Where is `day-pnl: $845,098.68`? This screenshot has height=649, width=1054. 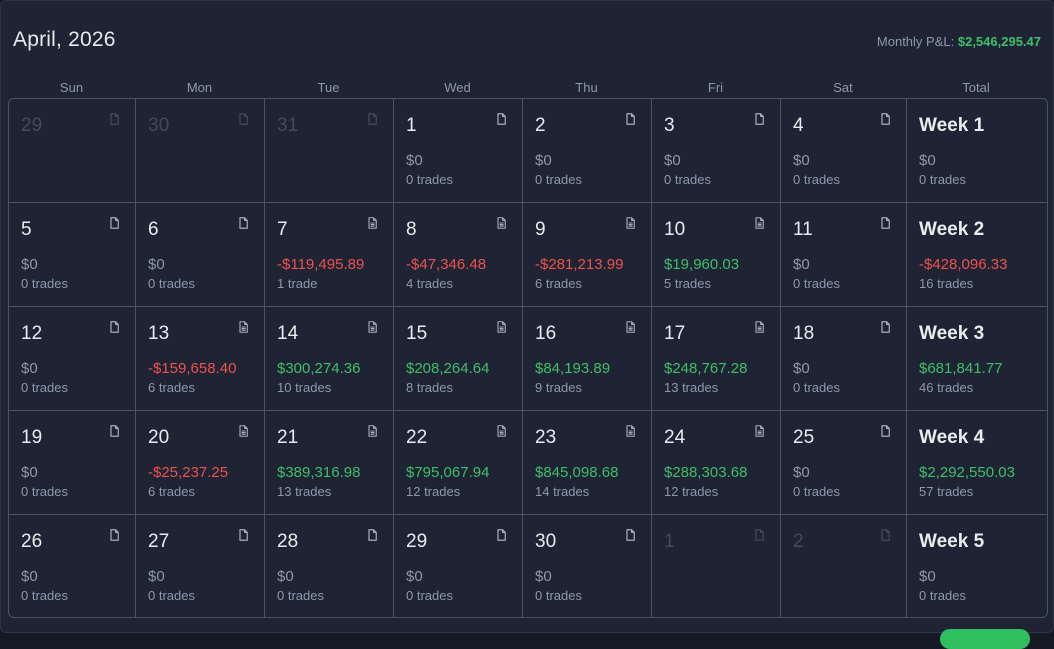 day-pnl: $845,098.68 is located at coordinates (576, 472).